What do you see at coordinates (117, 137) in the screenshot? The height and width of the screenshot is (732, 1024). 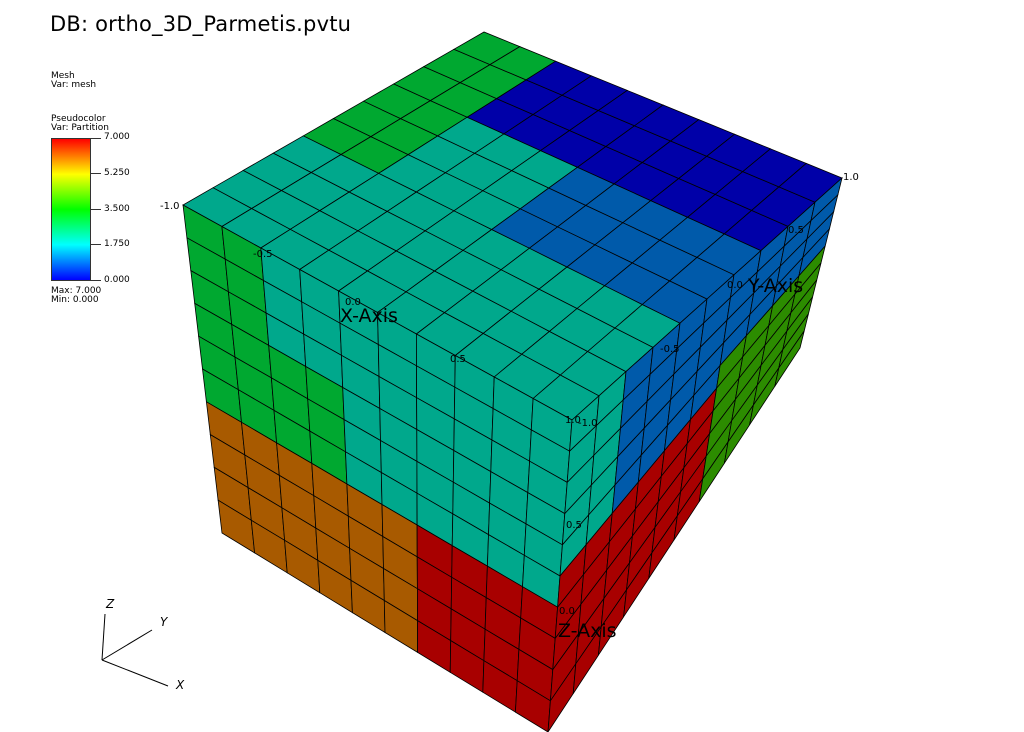 I see `colorbar-tick-label: 7.000` at bounding box center [117, 137].